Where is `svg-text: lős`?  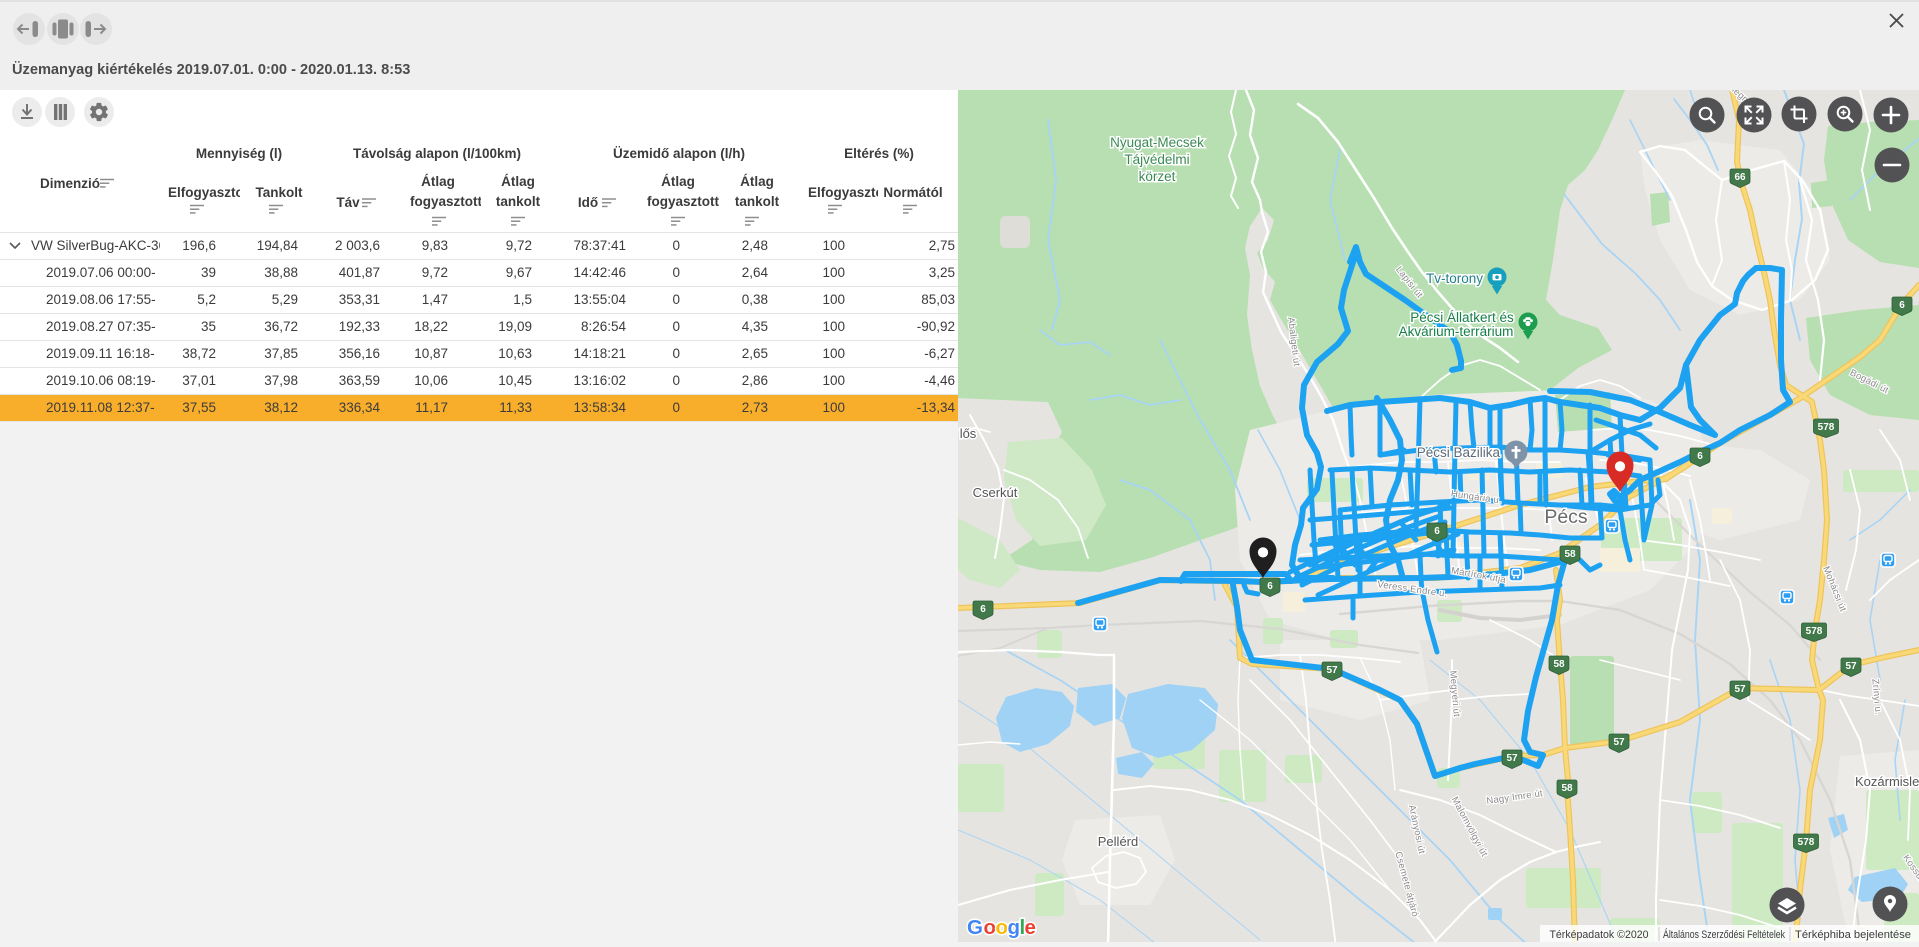
svg-text: lős is located at coordinates (968, 433).